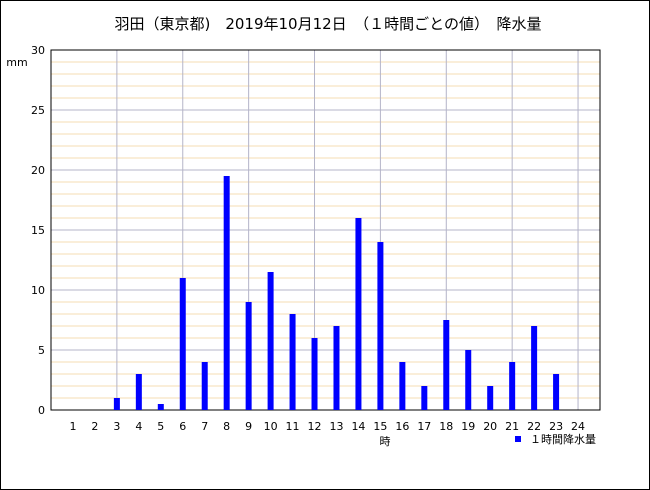 This screenshot has width=650, height=490. What do you see at coordinates (16, 62) in the screenshot?
I see `y-axis-unit-label: mm` at bounding box center [16, 62].